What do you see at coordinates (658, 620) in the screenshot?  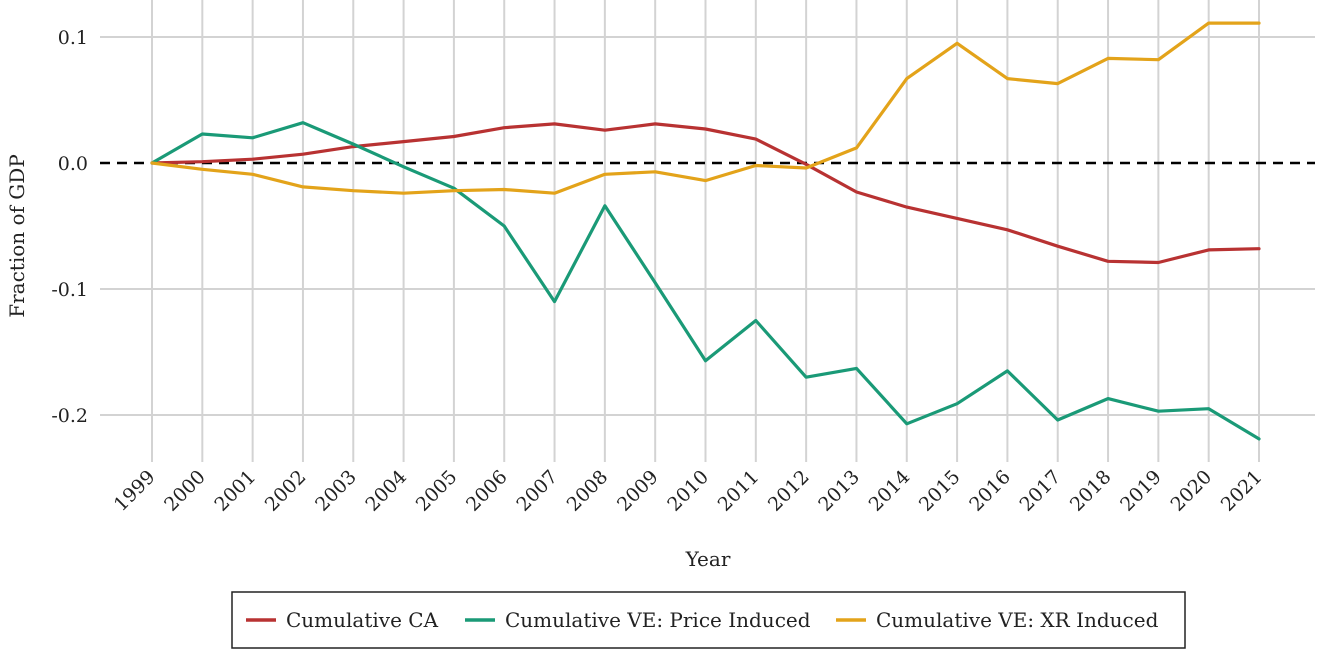 I see `legend-label: Cumulative VE: Price Induced` at bounding box center [658, 620].